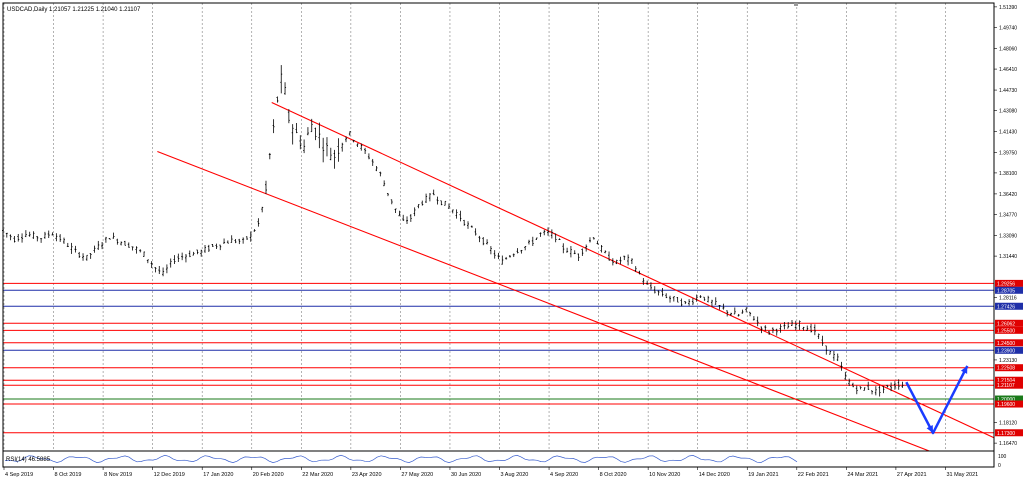  Describe the element at coordinates (664, 475) in the screenshot. I see `x-tick-label: 10 Nov 2020` at that location.